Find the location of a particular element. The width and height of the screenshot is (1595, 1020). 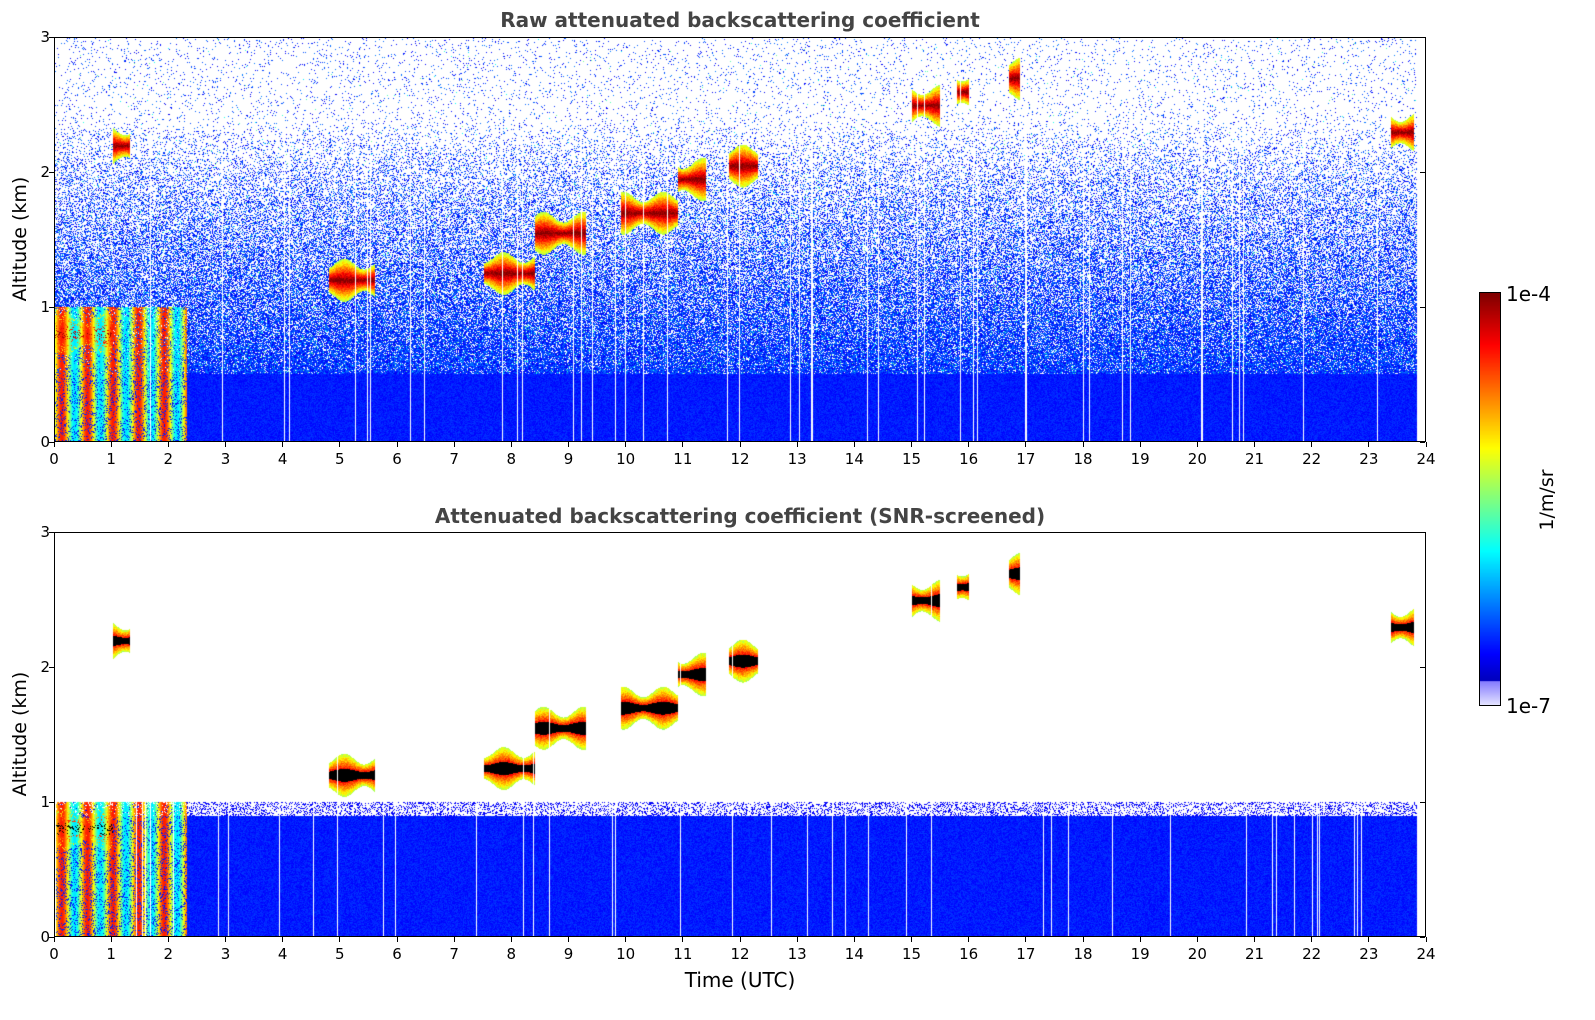

panel2-xlabel: Time (UTC) is located at coordinates (740, 980).